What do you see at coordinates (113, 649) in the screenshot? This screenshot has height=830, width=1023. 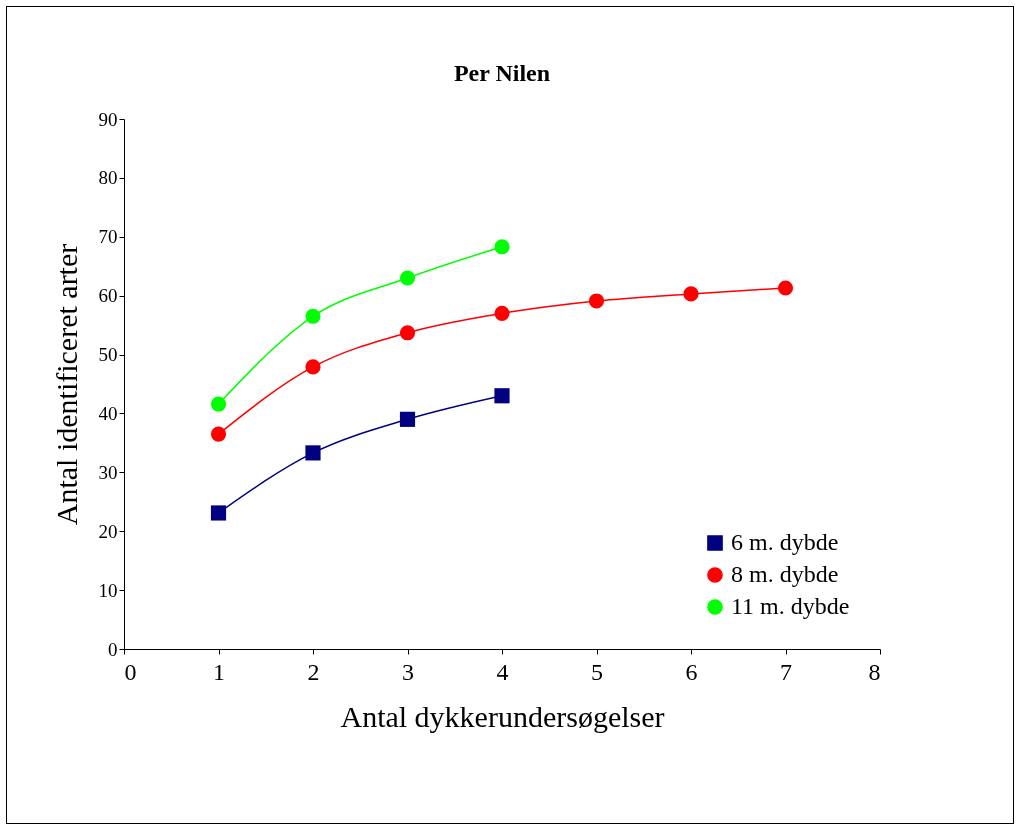 I see `y-tick-label: 0` at bounding box center [113, 649].